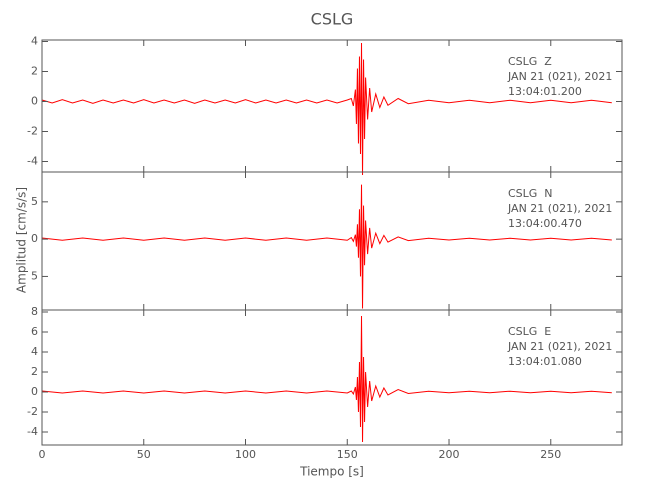 This screenshot has width=650, height=500. Describe the element at coordinates (331, 472) in the screenshot. I see `x-axis-label: Tiempo [s]` at that location.